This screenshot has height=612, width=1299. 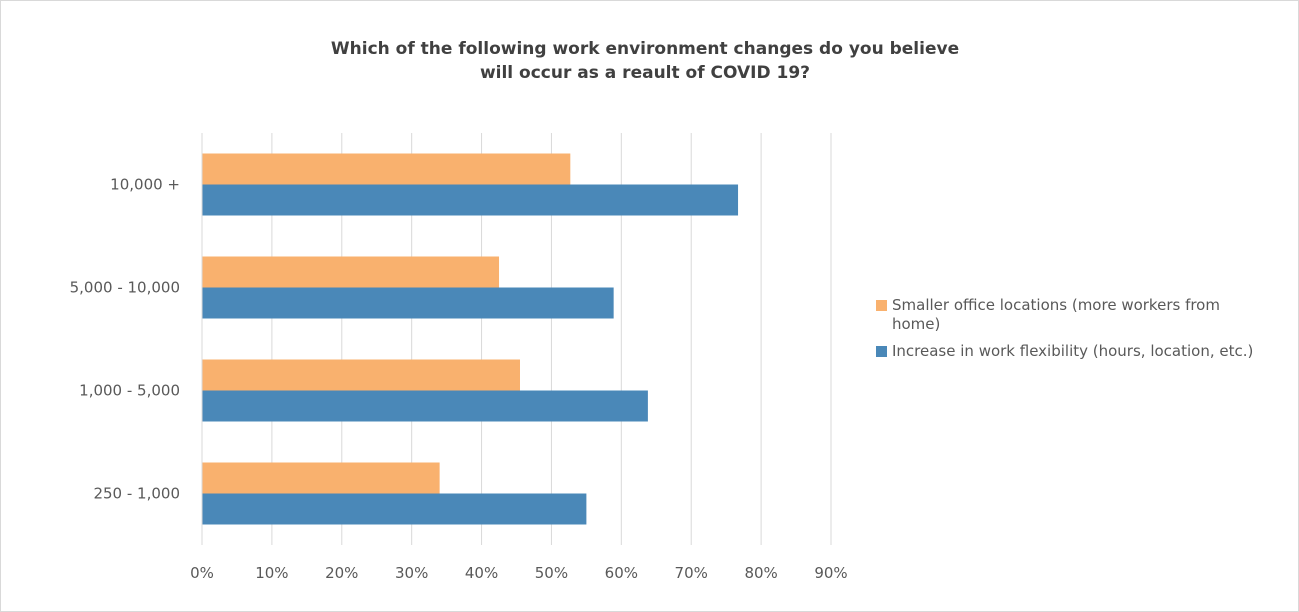 What do you see at coordinates (691, 573) in the screenshot?
I see `x-tick-label: 70%` at bounding box center [691, 573].